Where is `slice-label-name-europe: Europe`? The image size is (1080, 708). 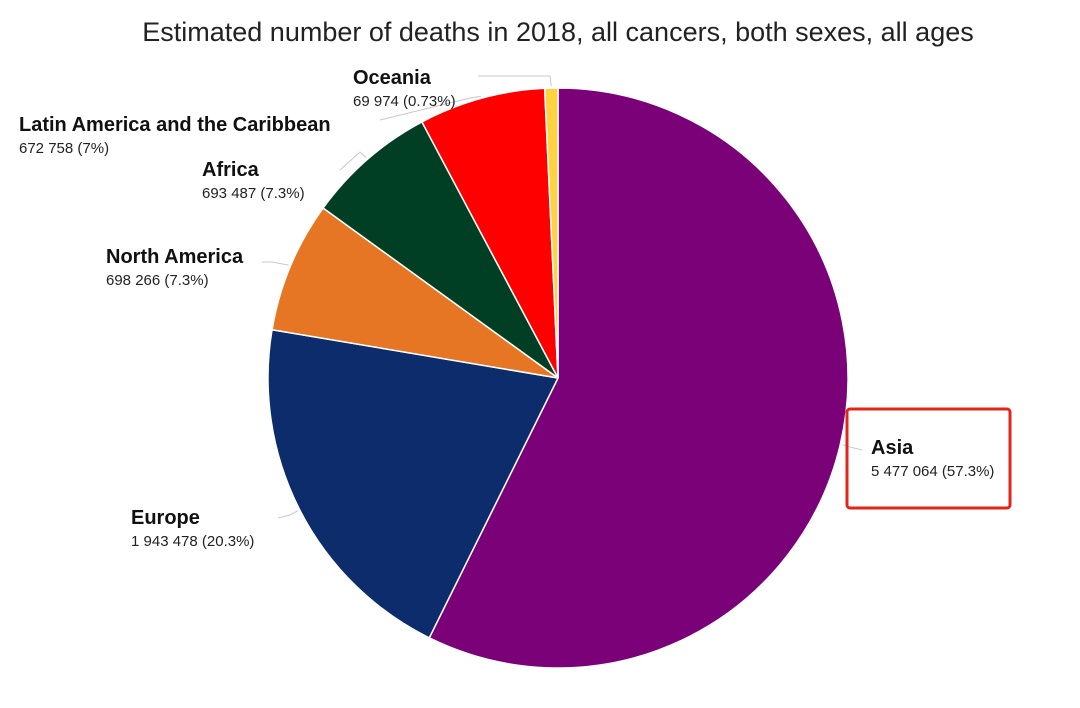 slice-label-name-europe: Europe is located at coordinates (165, 518).